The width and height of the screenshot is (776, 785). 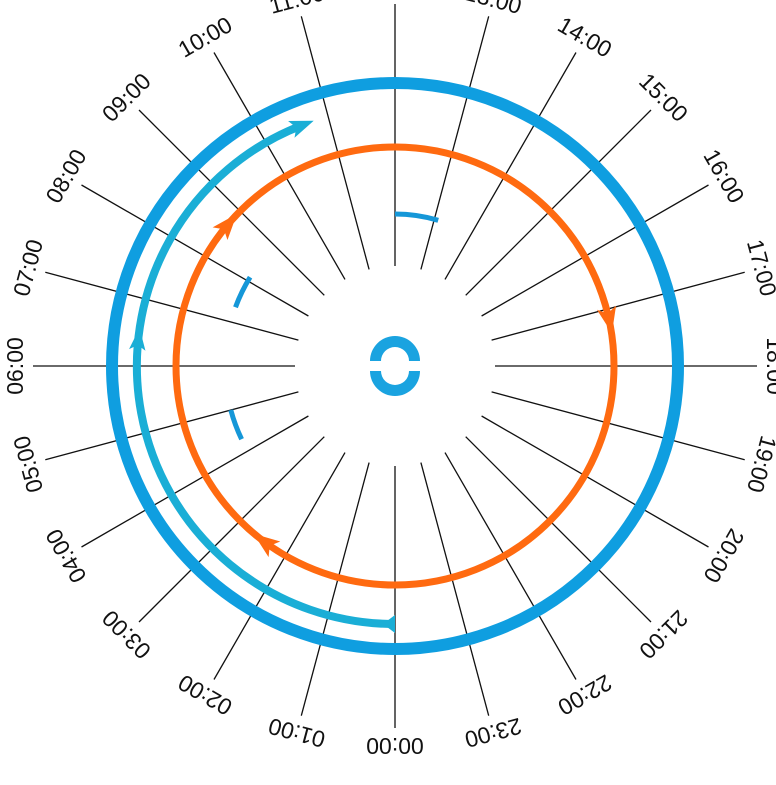 What do you see at coordinates (389, 624) in the screenshot?
I see `cyan-start-cap` at bounding box center [389, 624].